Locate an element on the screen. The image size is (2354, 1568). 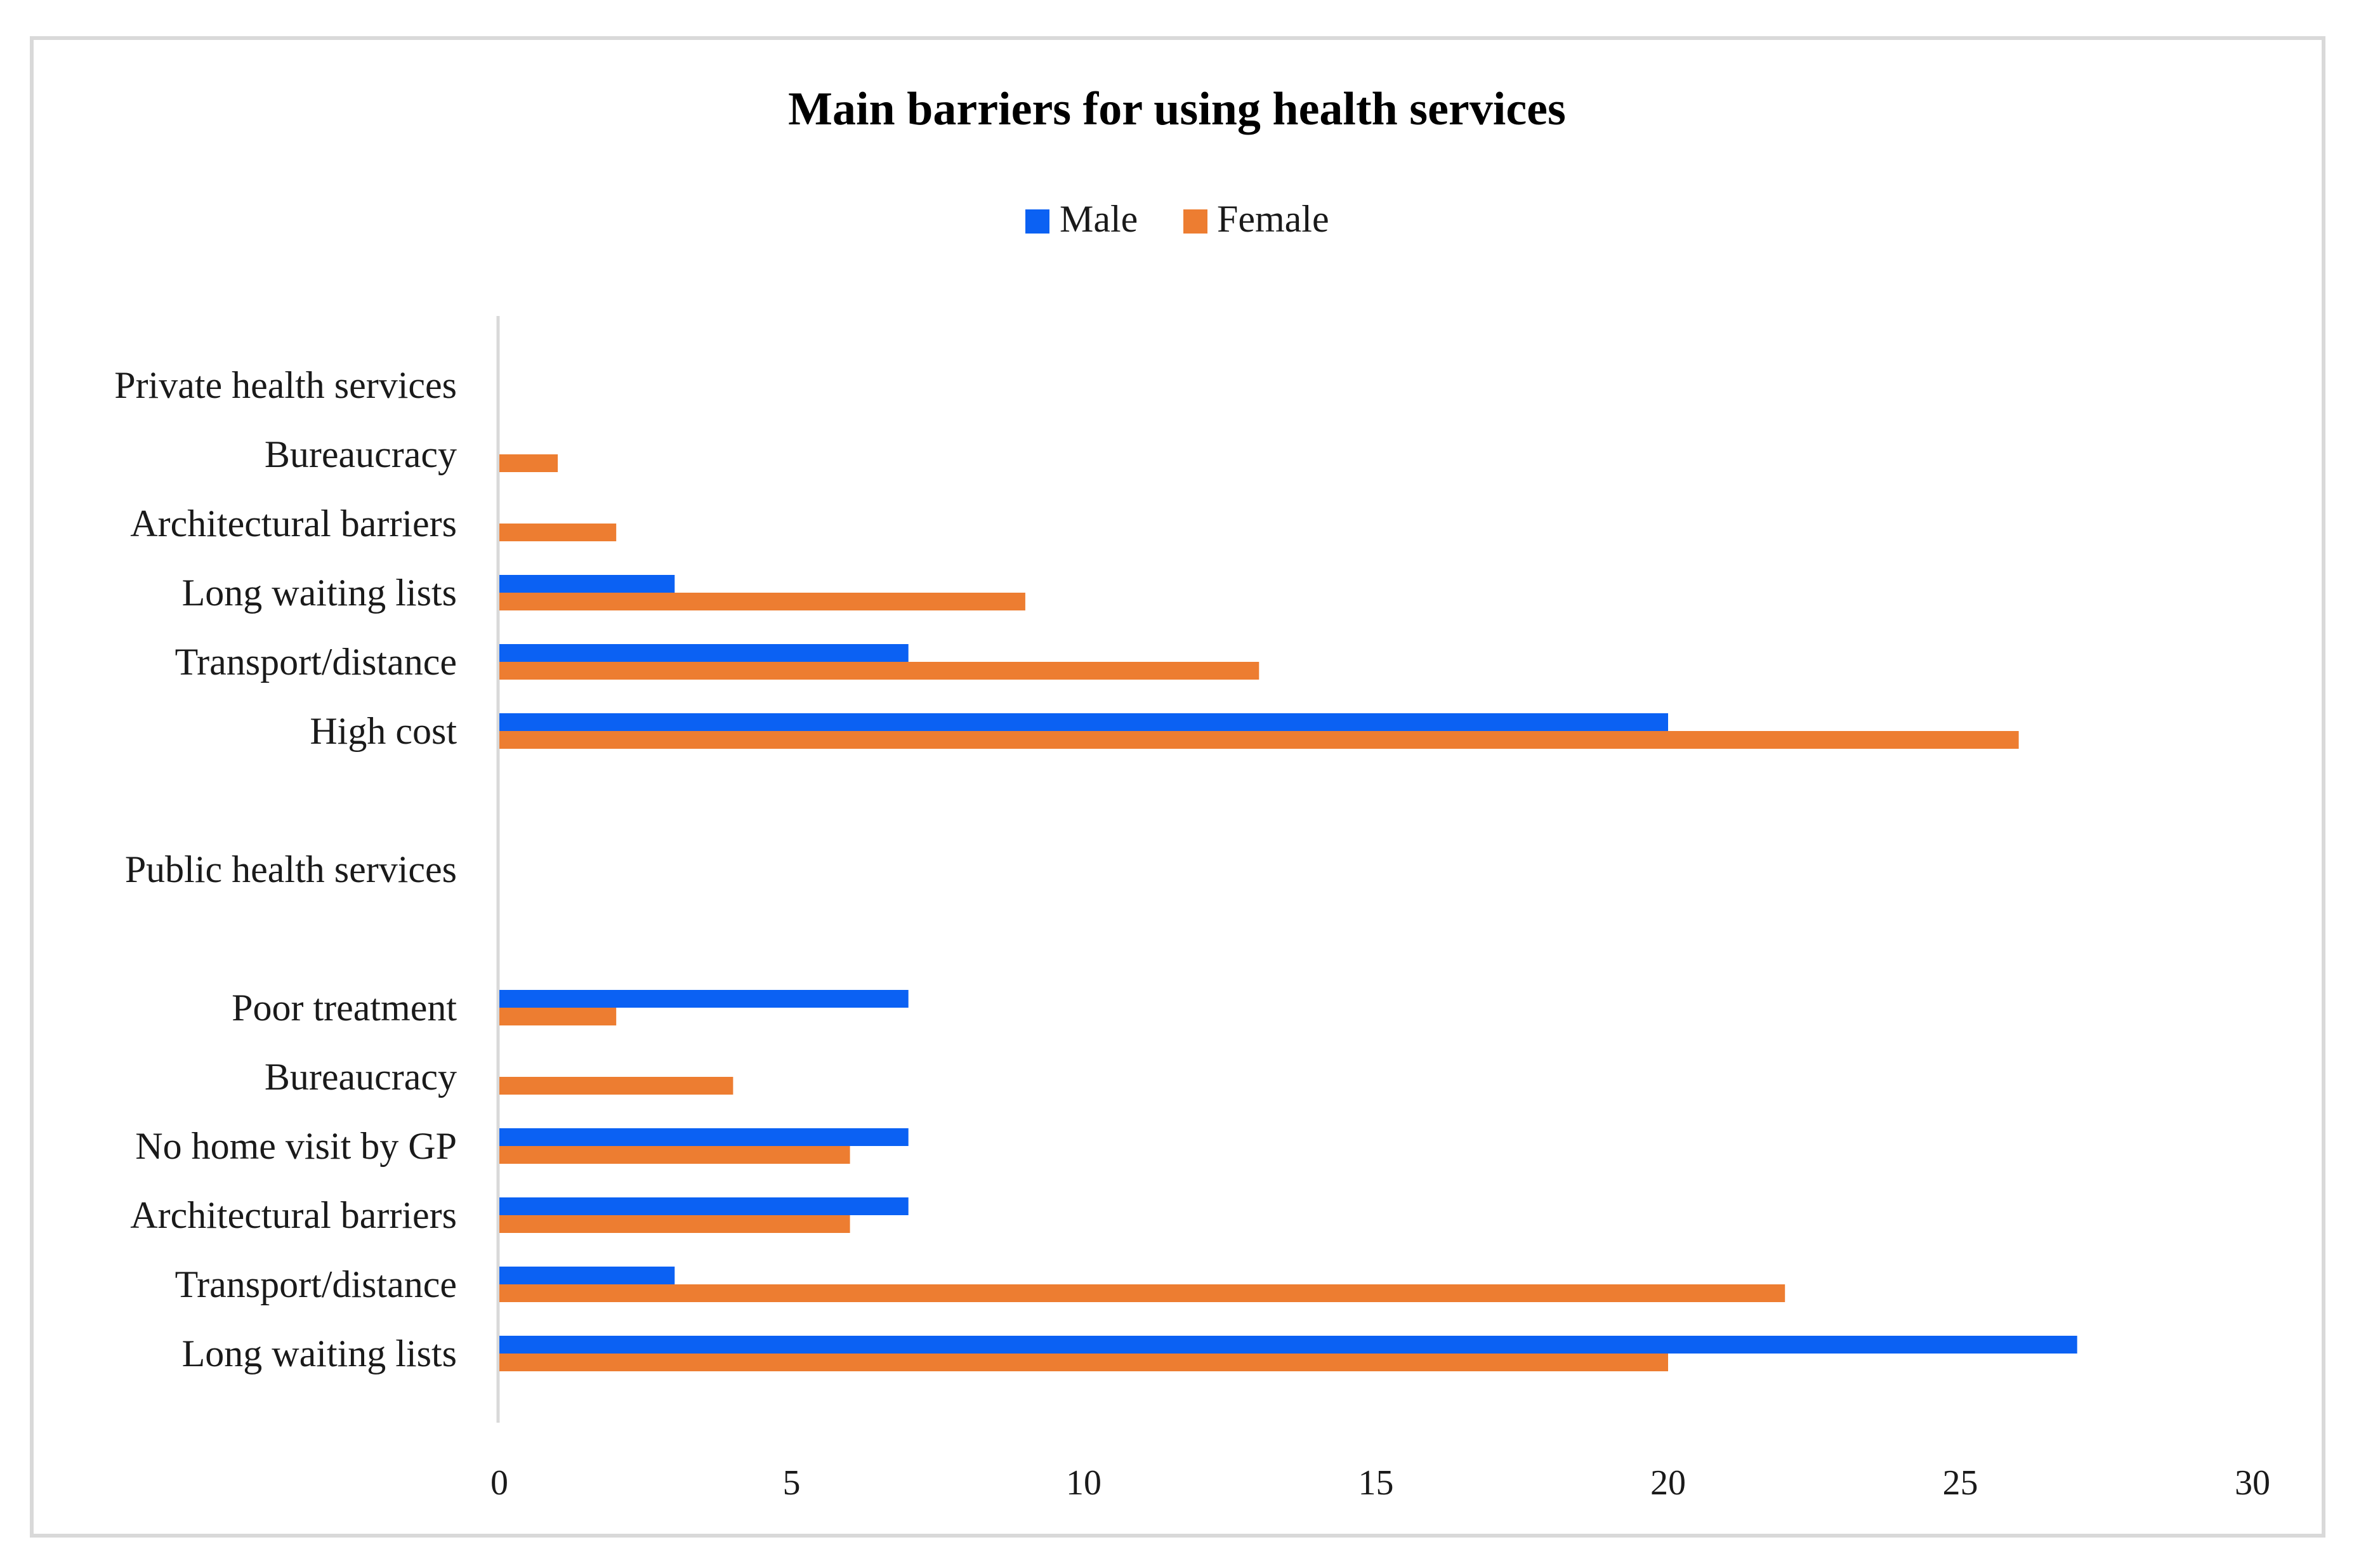
x-tick-label: 0 is located at coordinates (499, 1483).